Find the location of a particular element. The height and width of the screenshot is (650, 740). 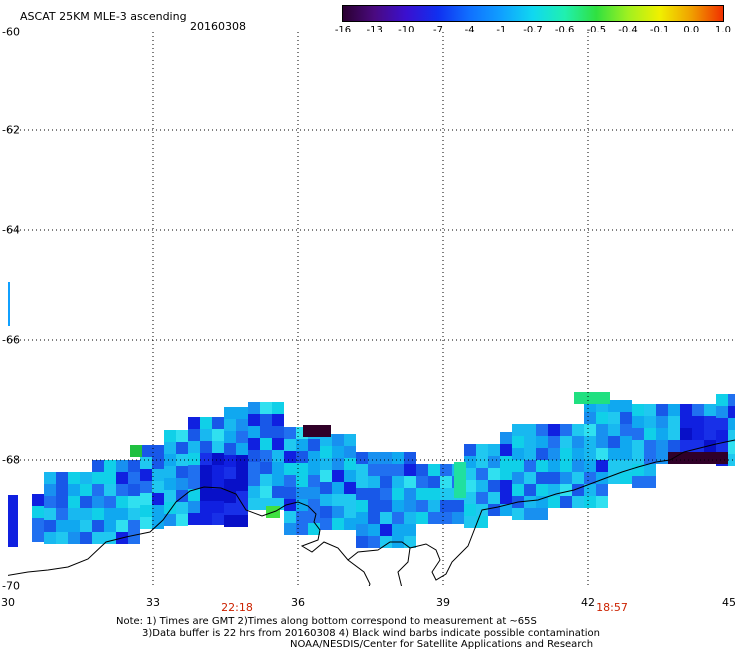

y-tick-label: -68 is located at coordinates (11, 460).